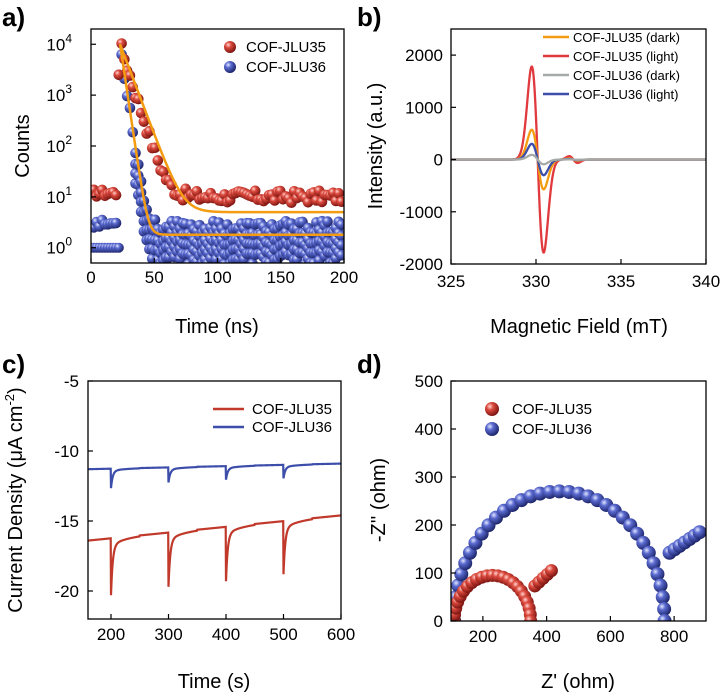 The height and width of the screenshot is (696, 728). I want to click on panel-b-x-tick-label: 340, so click(706, 281).